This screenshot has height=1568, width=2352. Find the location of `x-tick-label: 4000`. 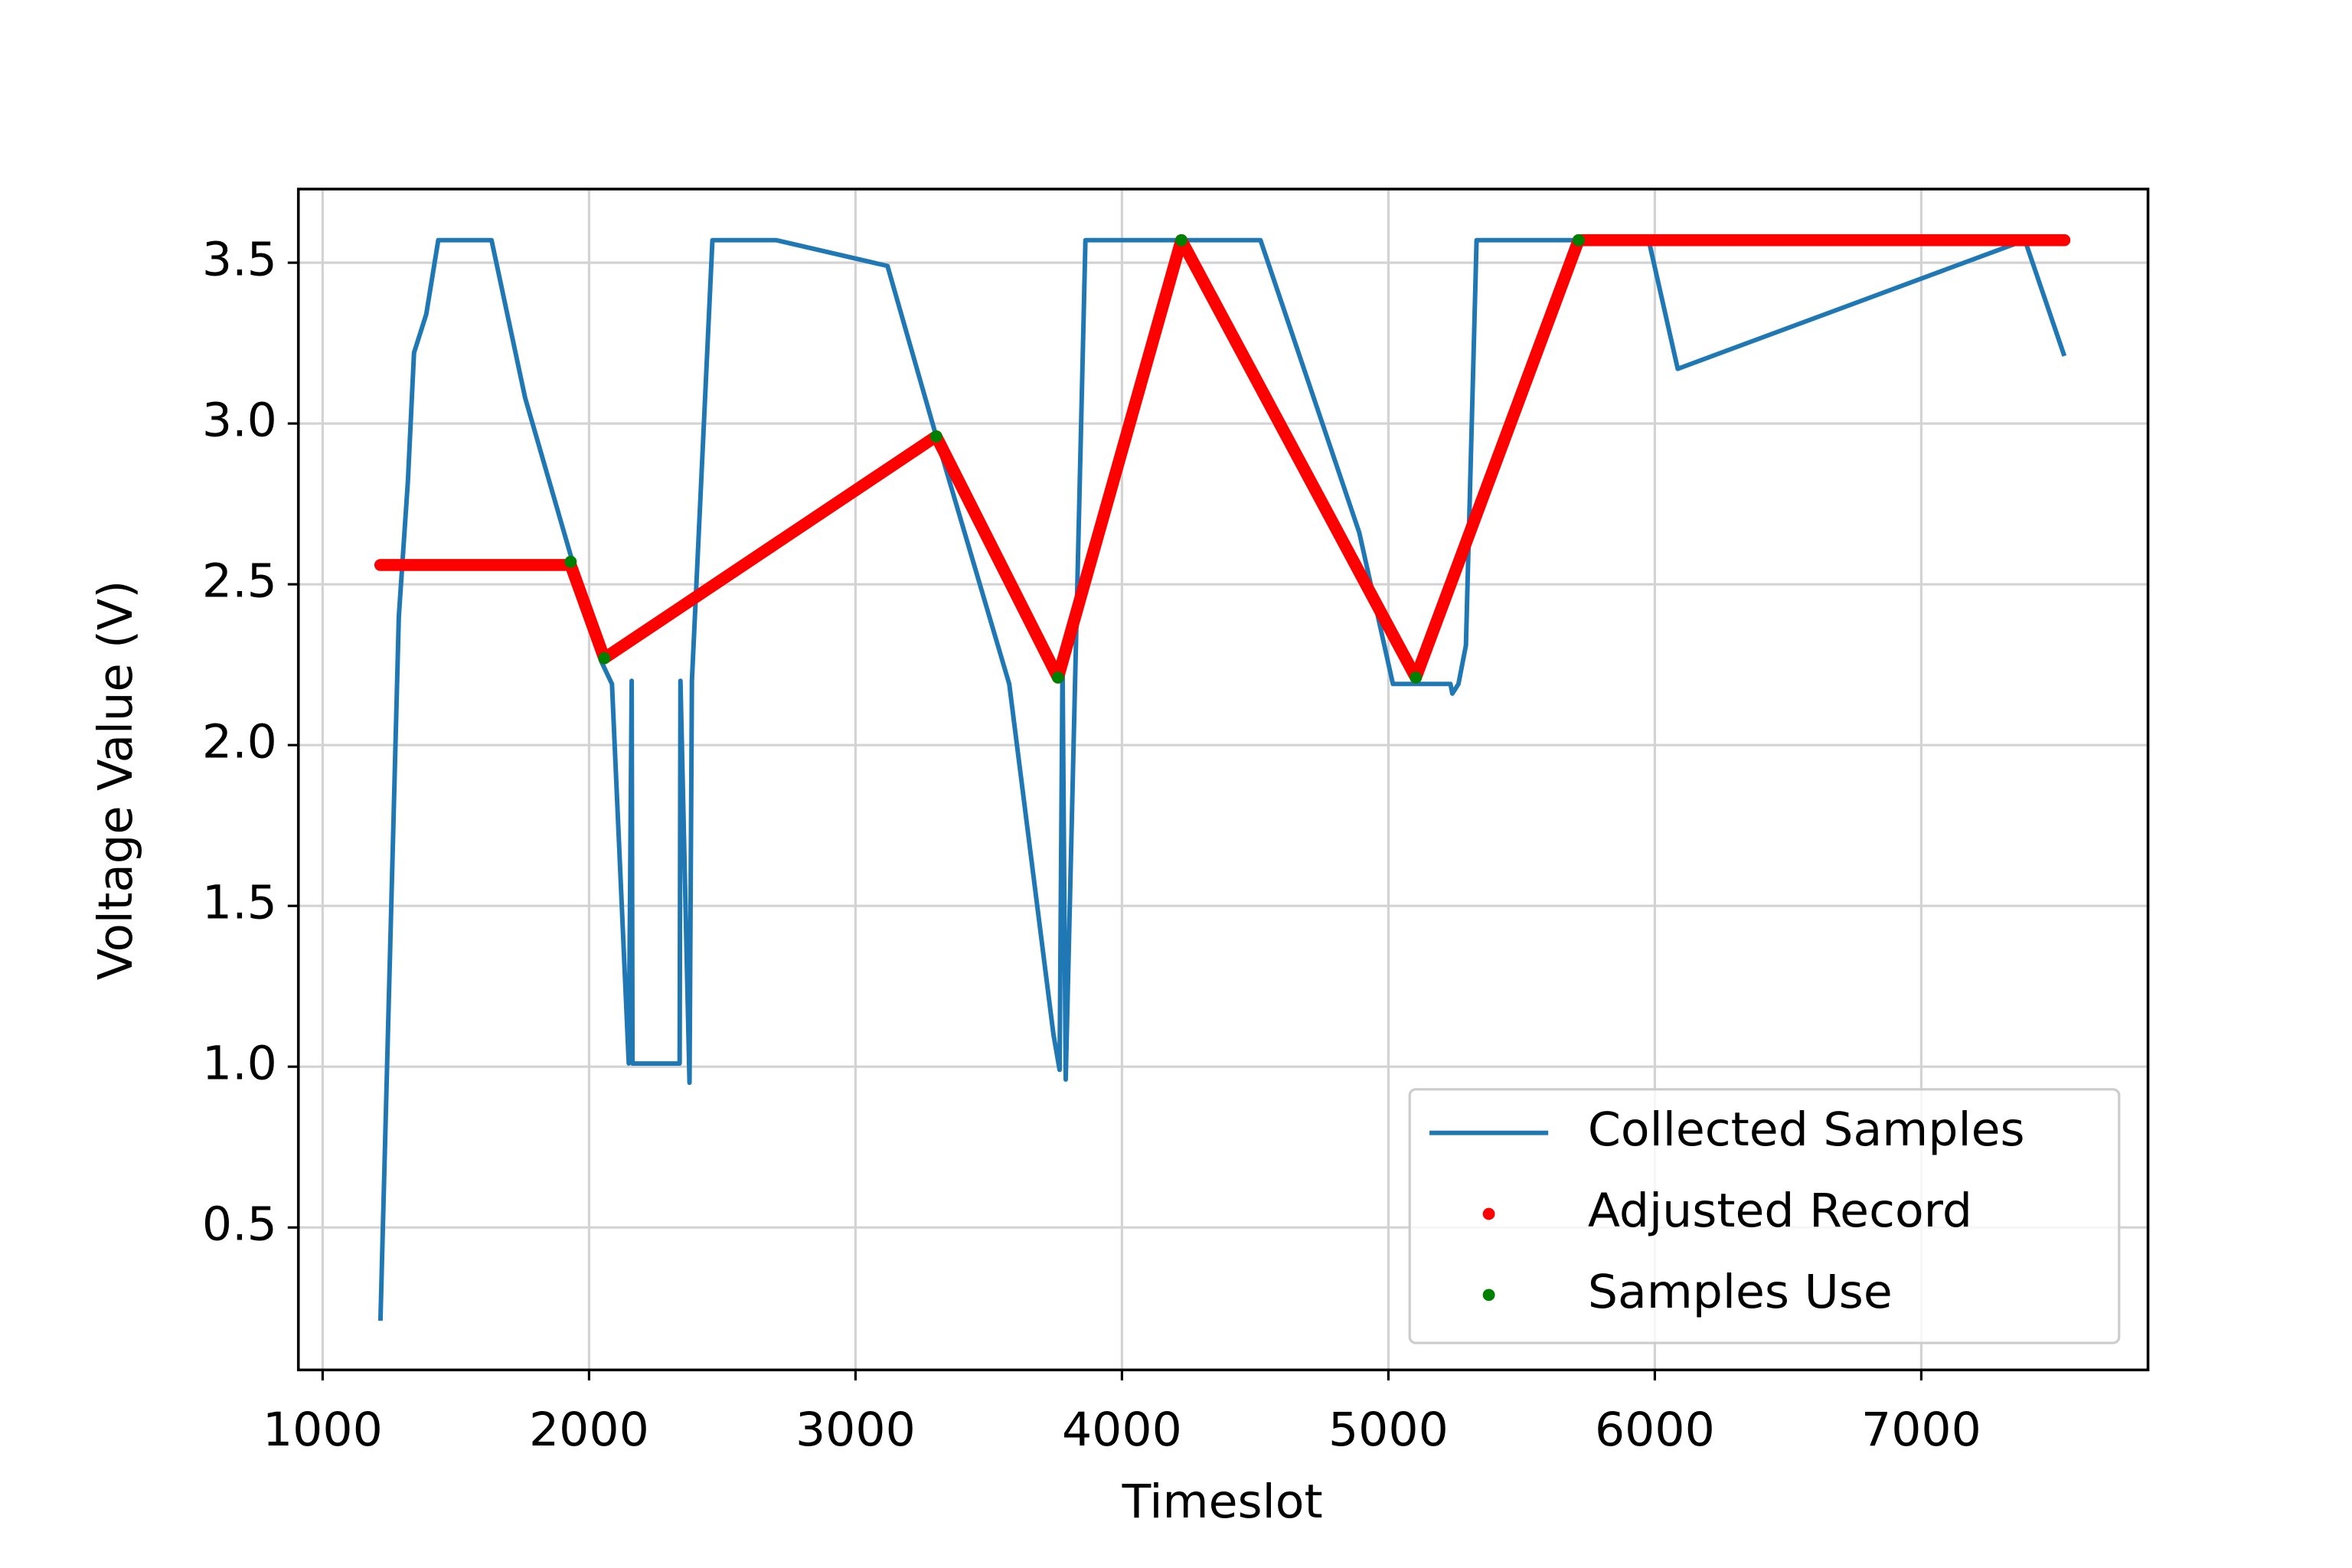

x-tick-label: 4000 is located at coordinates (1122, 1430).